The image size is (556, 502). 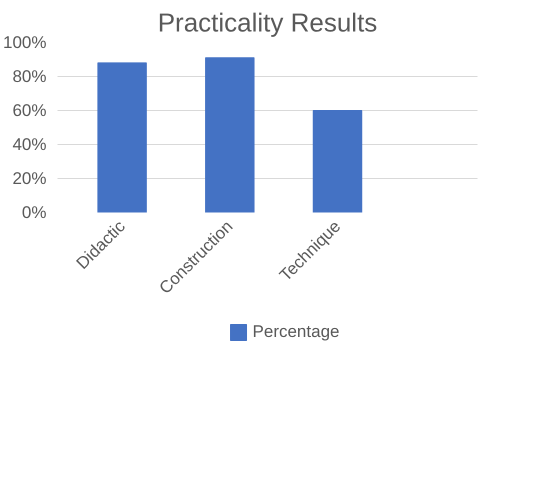 What do you see at coordinates (29, 178) in the screenshot?
I see `y-tick-label: 20%` at bounding box center [29, 178].